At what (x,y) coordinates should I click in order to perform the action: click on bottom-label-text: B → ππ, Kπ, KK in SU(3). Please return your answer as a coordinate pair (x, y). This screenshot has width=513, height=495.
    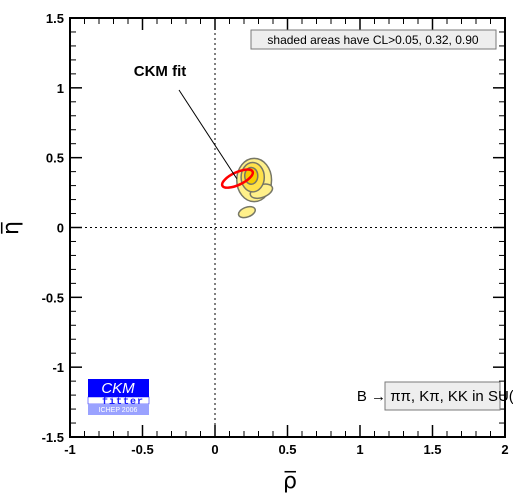
    Looking at the image, I should click on (435, 396).